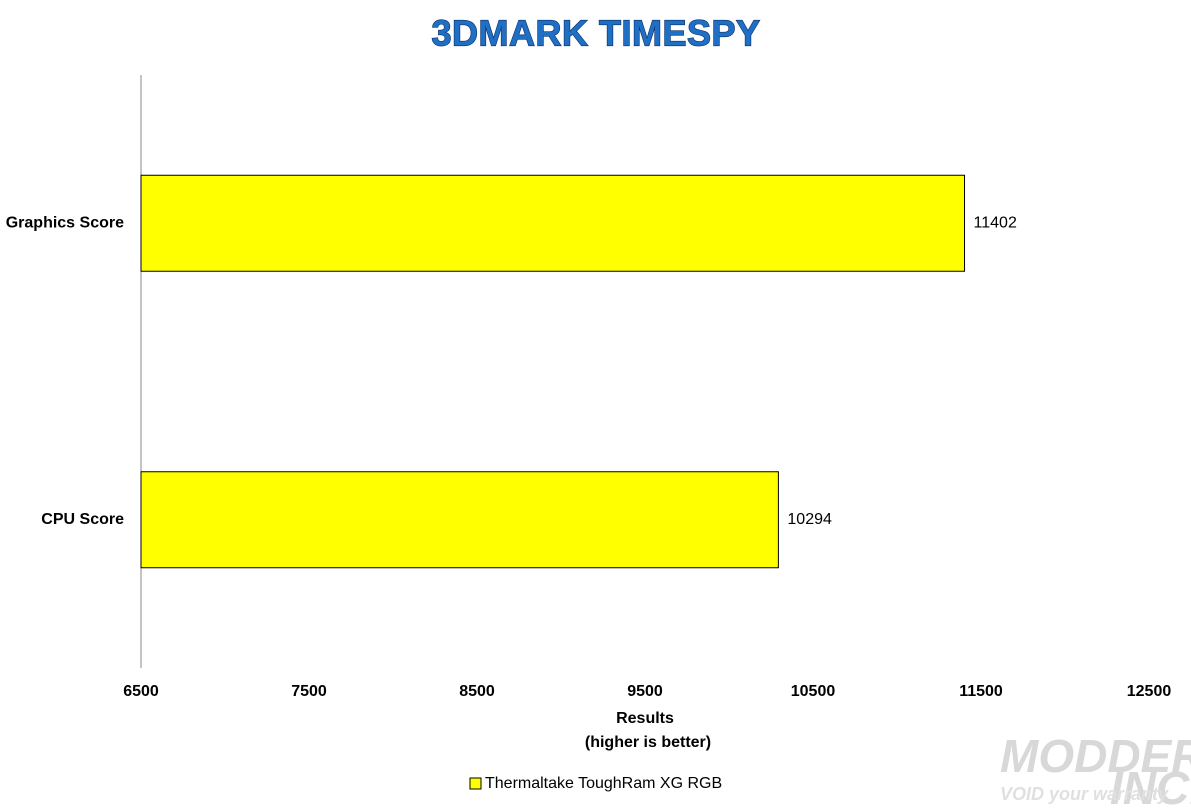  Describe the element at coordinates (648, 742) in the screenshot. I see `x-axis-note: (higher is better)` at that location.